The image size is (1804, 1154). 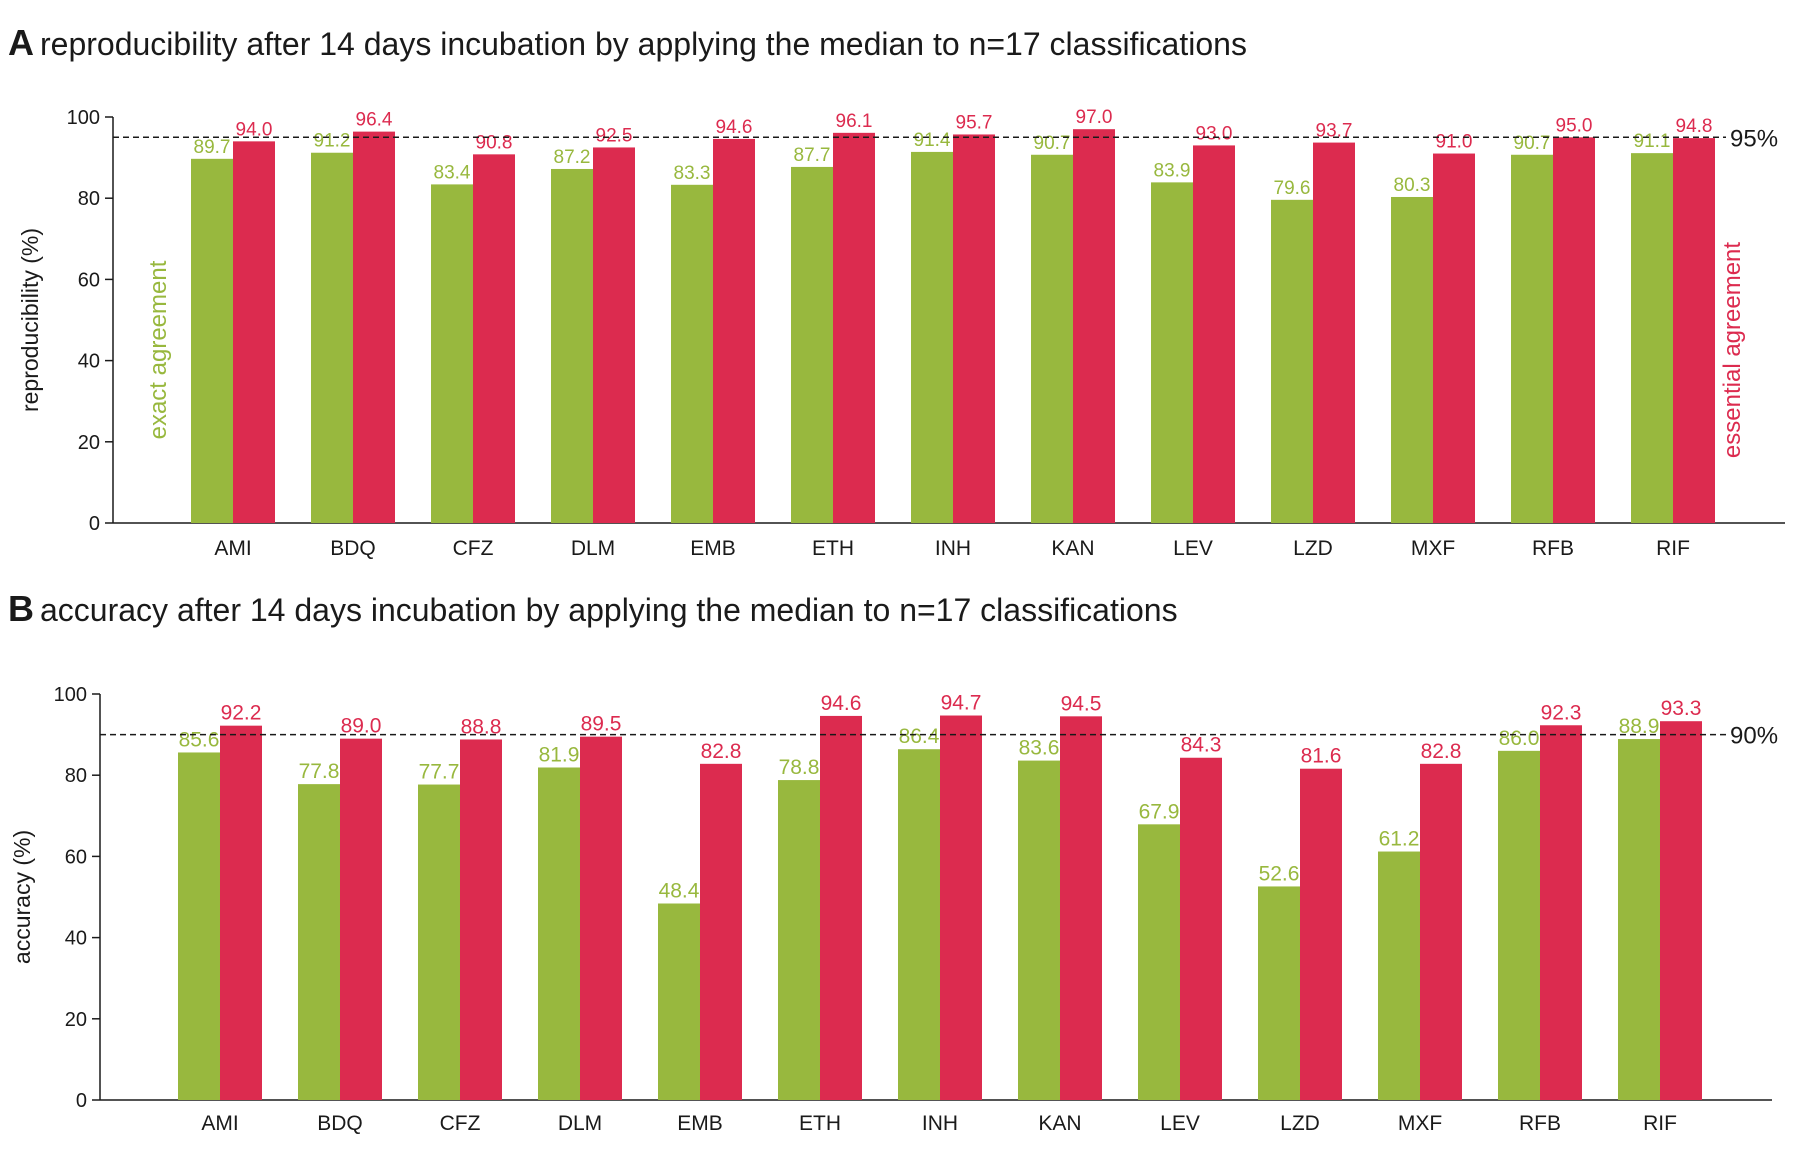 What do you see at coordinates (1279, 873) in the screenshot?
I see `data-label-exact-lzd: 52.6` at bounding box center [1279, 873].